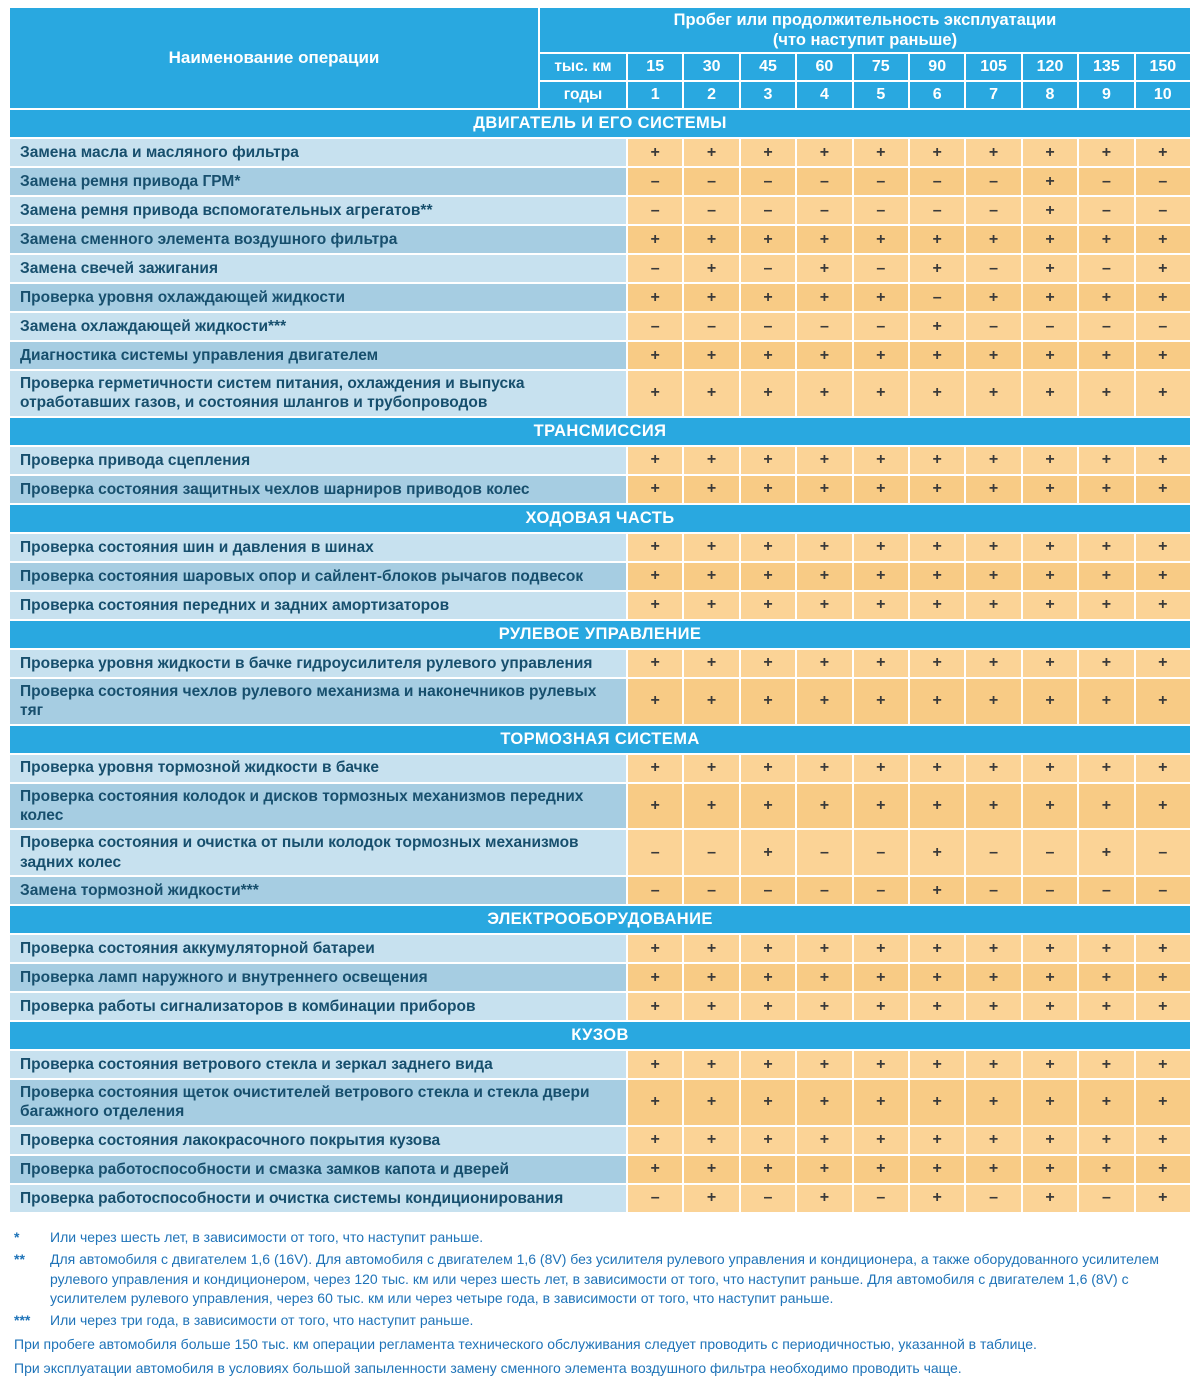 This screenshot has width=1200, height=1395. I want to click on operation-cell: Проверка уровня охлаждающей жидкости, so click(318, 297).